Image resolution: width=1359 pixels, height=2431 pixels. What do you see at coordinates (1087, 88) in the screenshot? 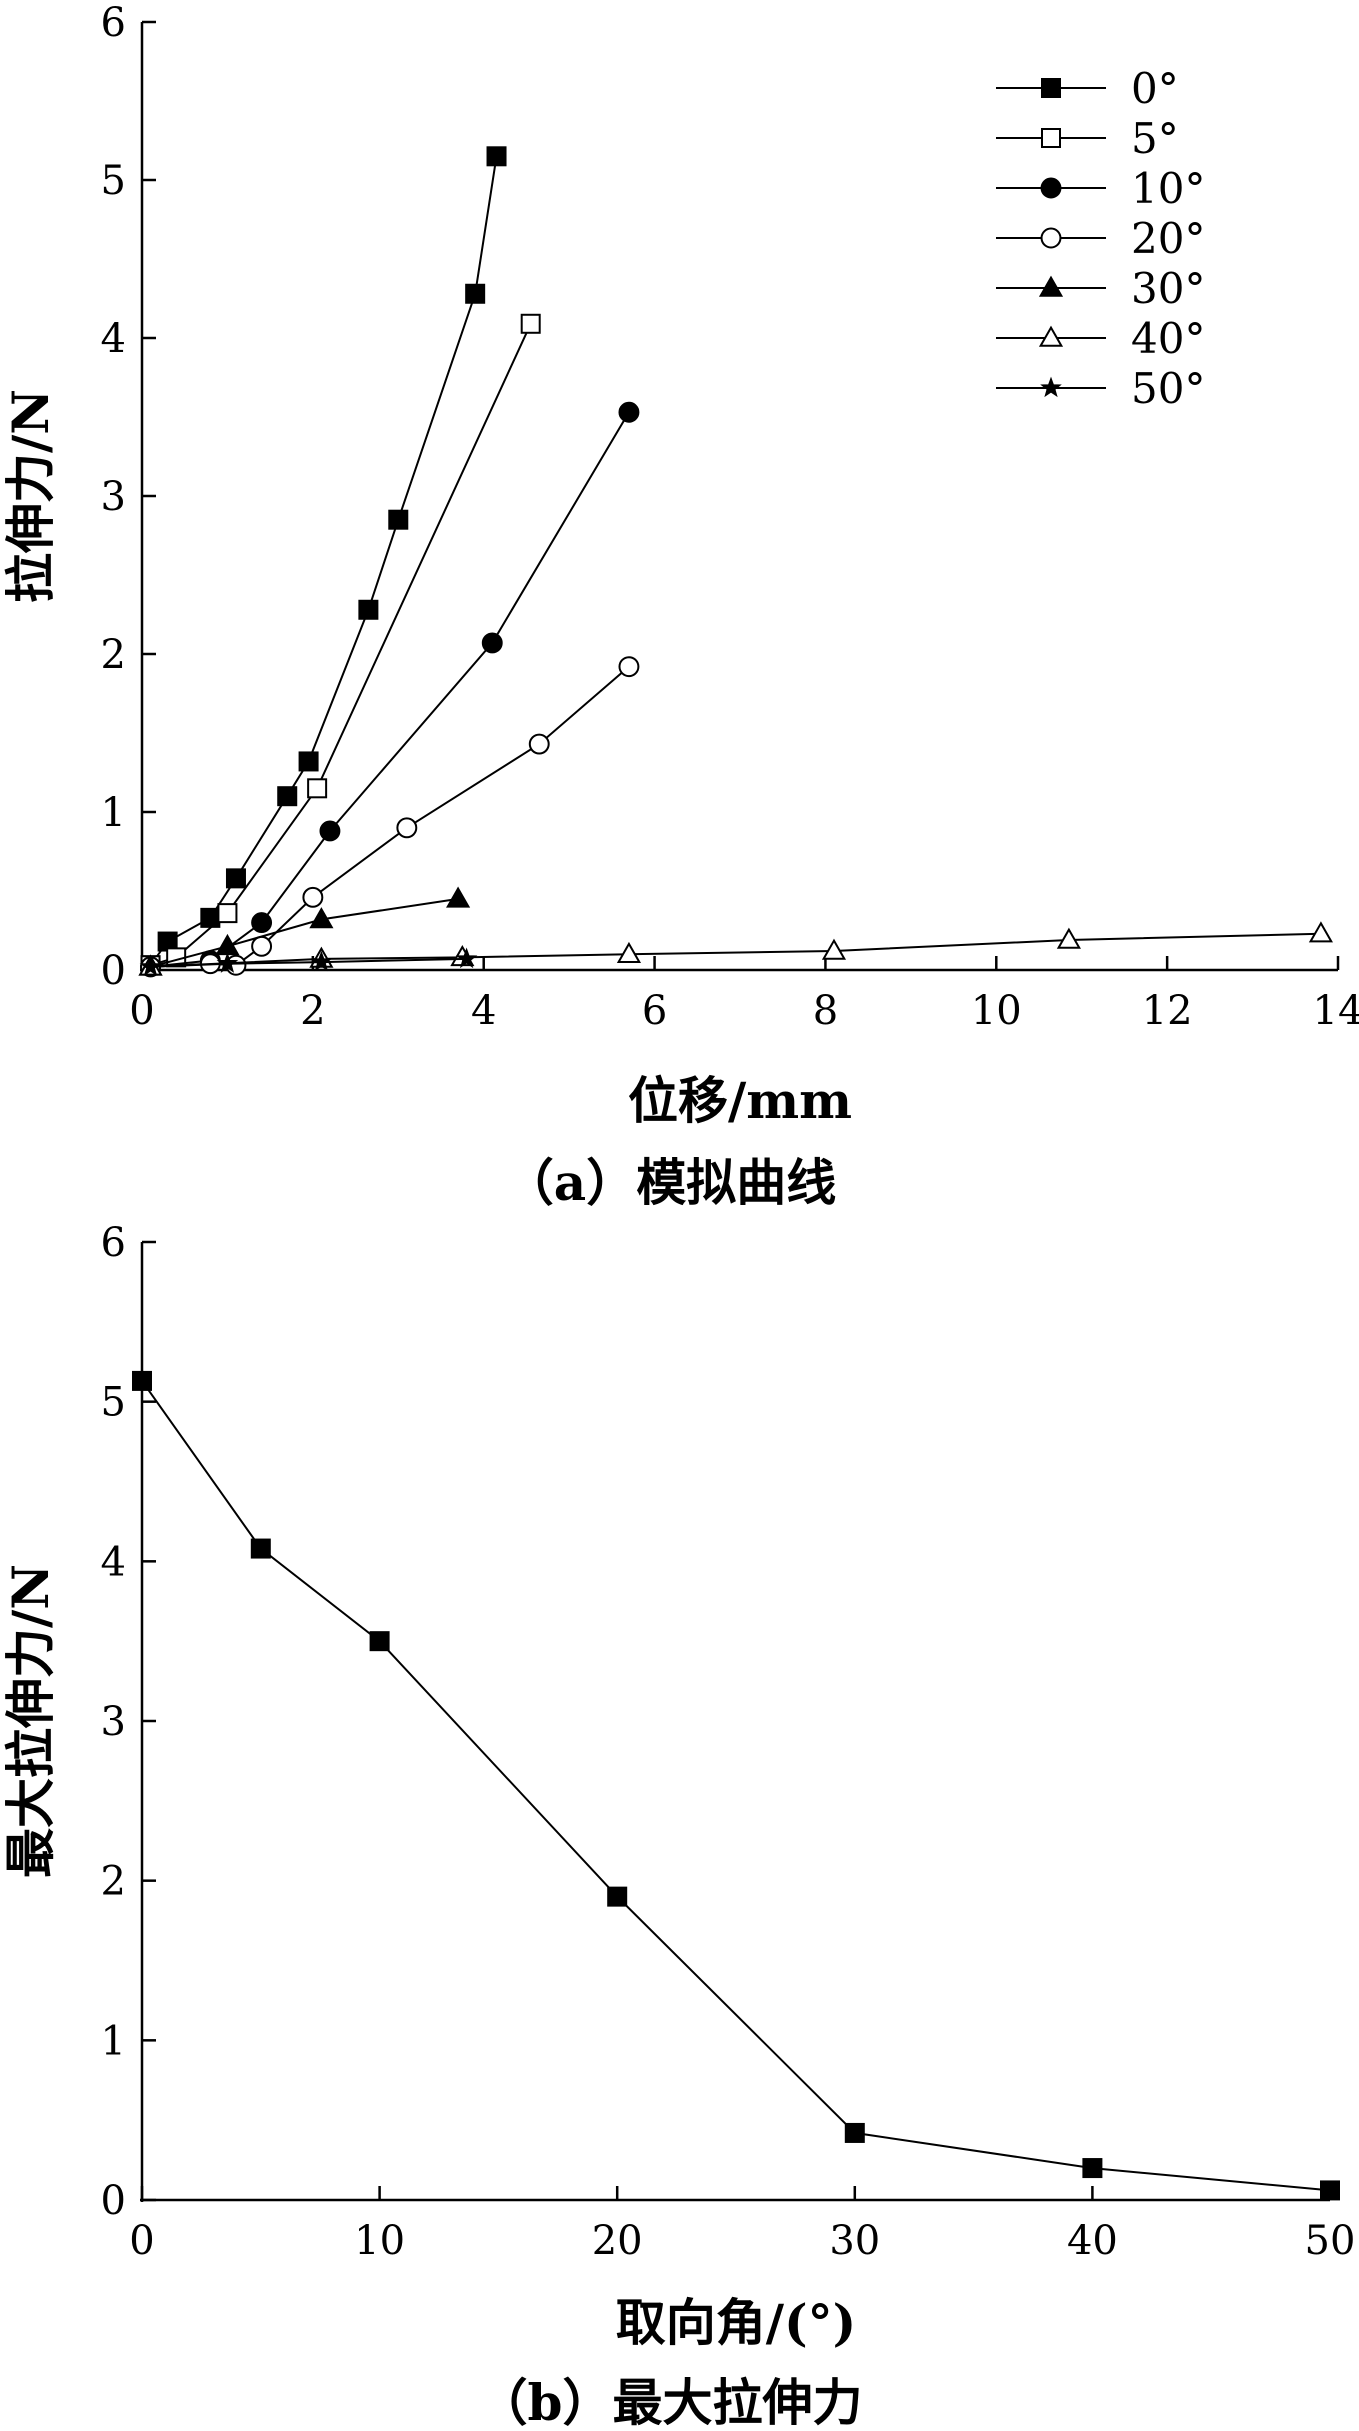
I see `legend-item: 0°` at bounding box center [1087, 88].